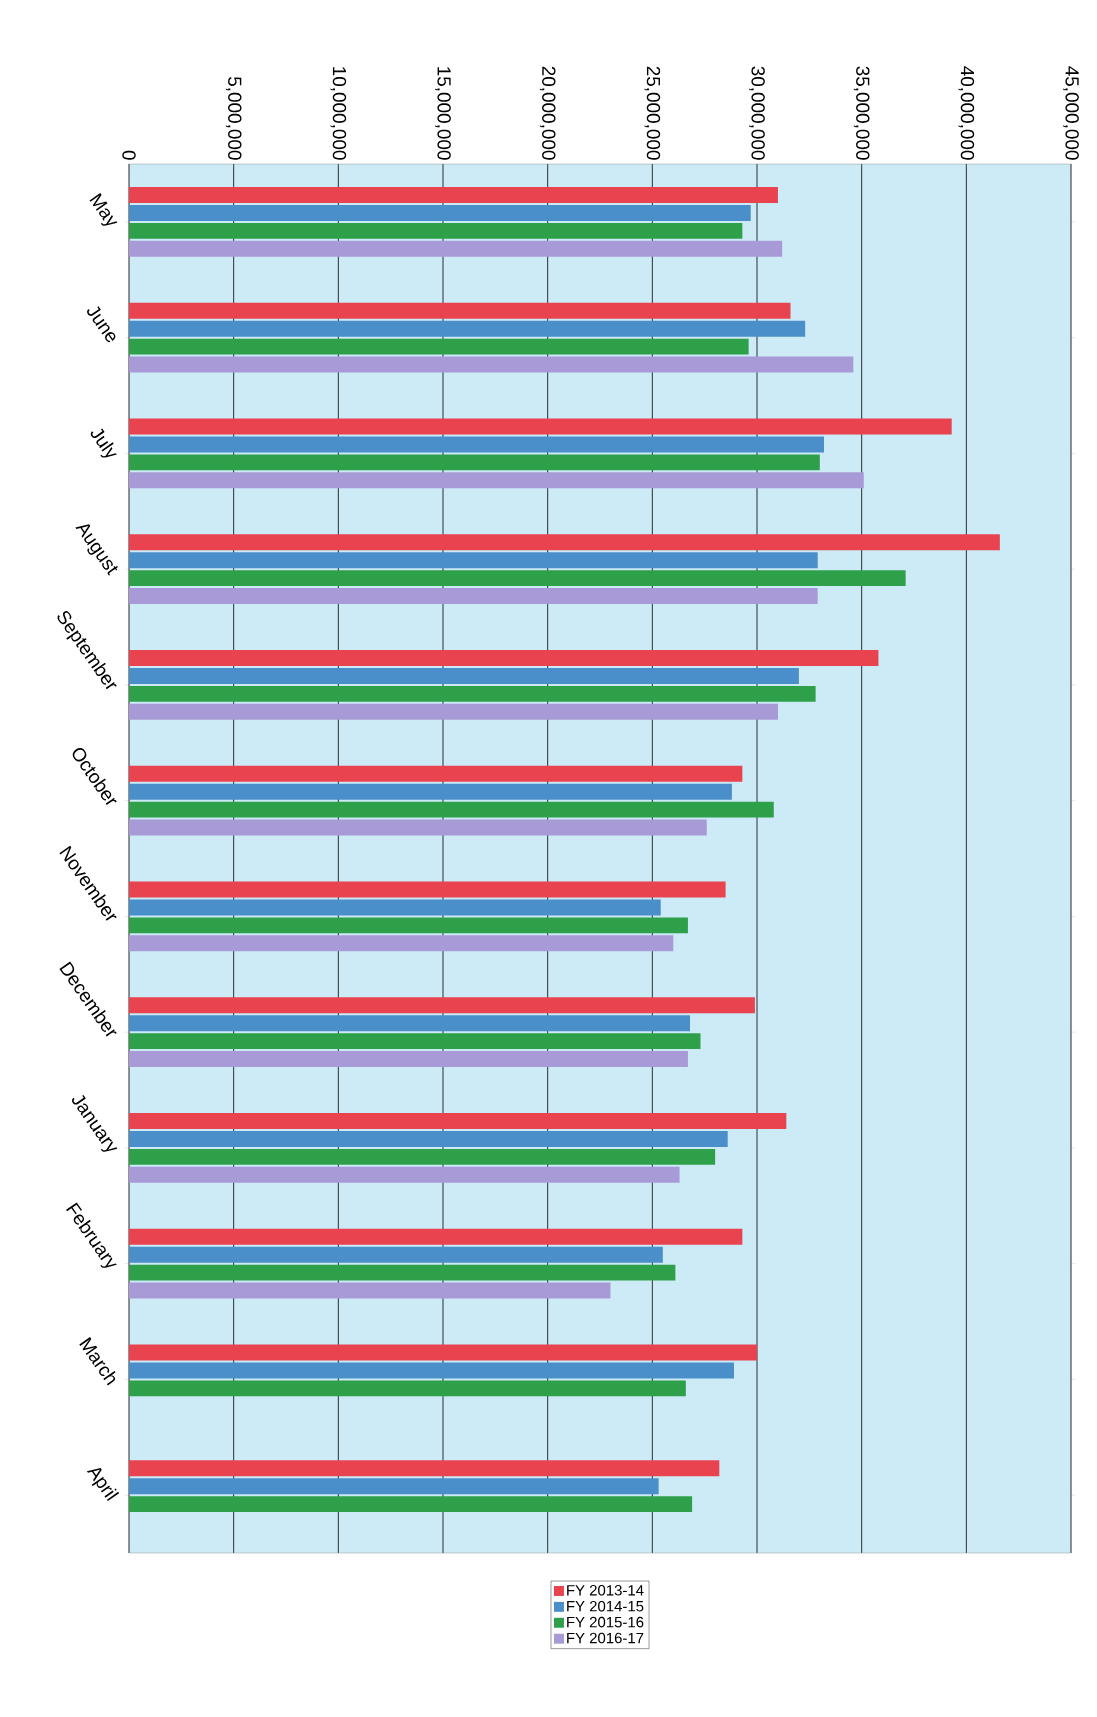  Describe the element at coordinates (966, 113) in the screenshot. I see `x-tick-label: 40,000,000` at that location.